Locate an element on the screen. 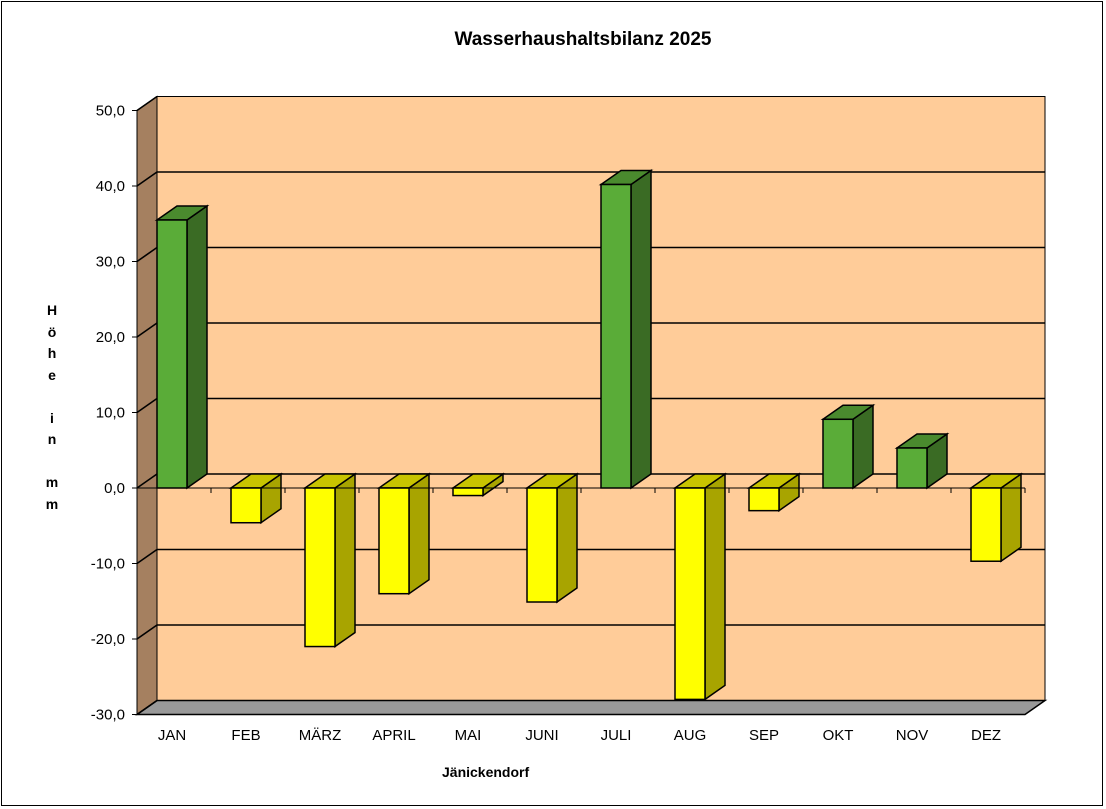 This screenshot has height=809, width=1106. y-tick-label: 50,0 is located at coordinates (110, 111).